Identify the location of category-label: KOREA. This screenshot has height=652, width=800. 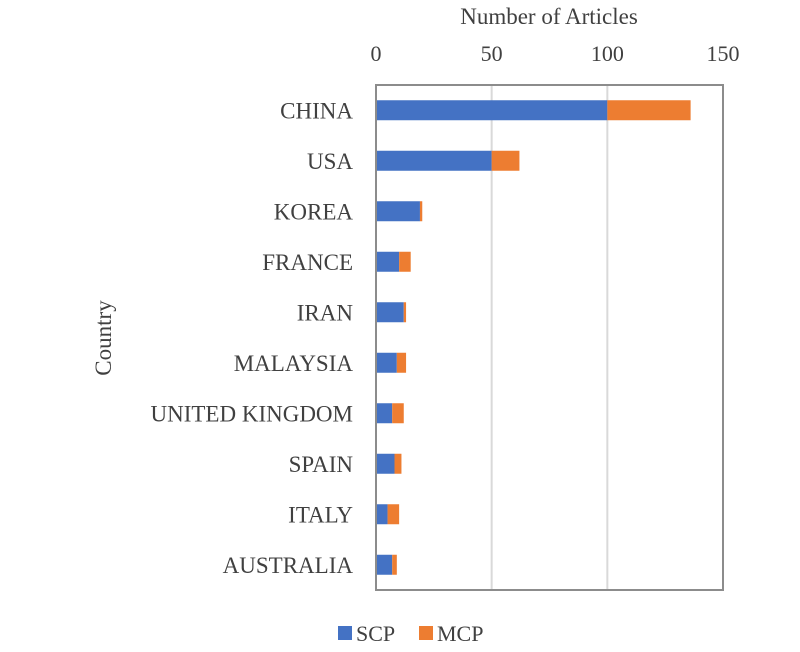
(314, 211).